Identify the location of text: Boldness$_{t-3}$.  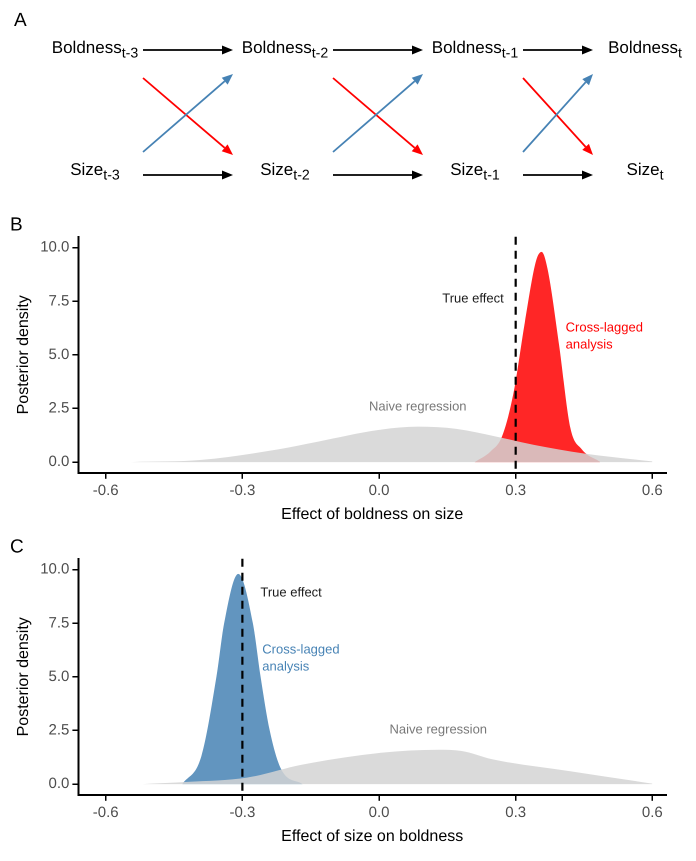
(95, 50).